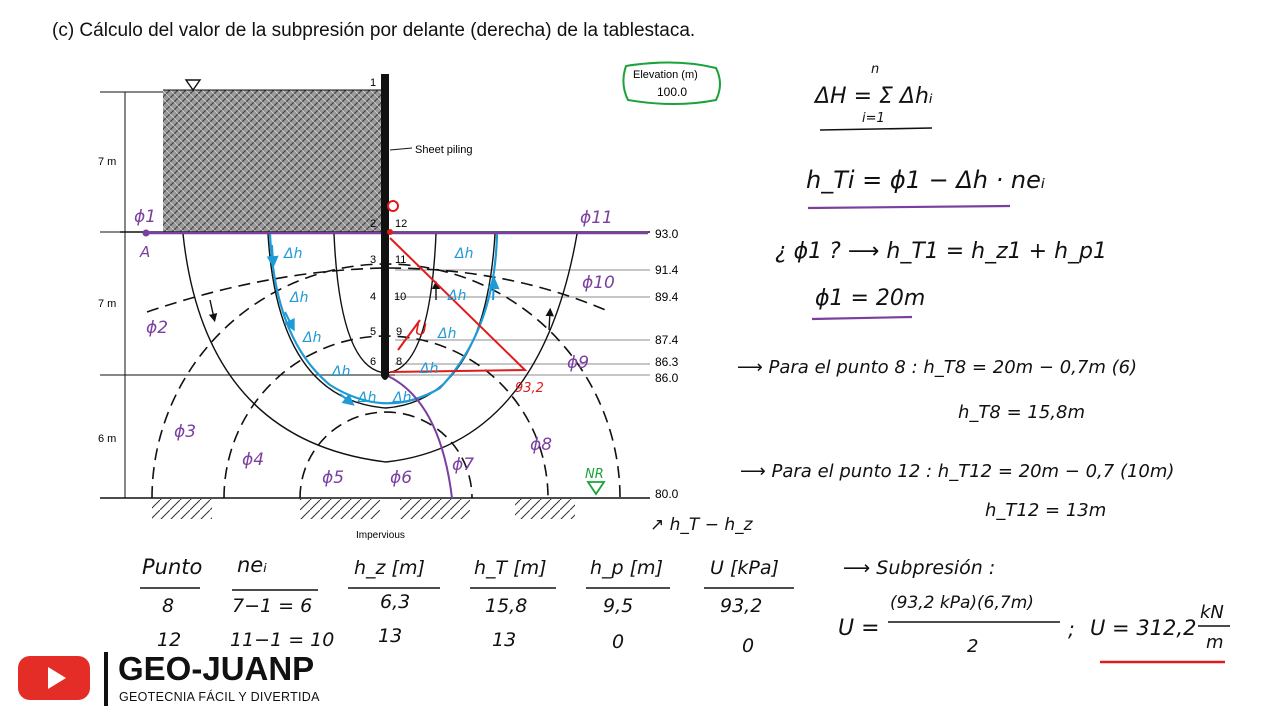 The width and height of the screenshot is (1280, 720). What do you see at coordinates (157, 328) in the screenshot?
I see `phi-label-2: ϕ2` at bounding box center [157, 328].